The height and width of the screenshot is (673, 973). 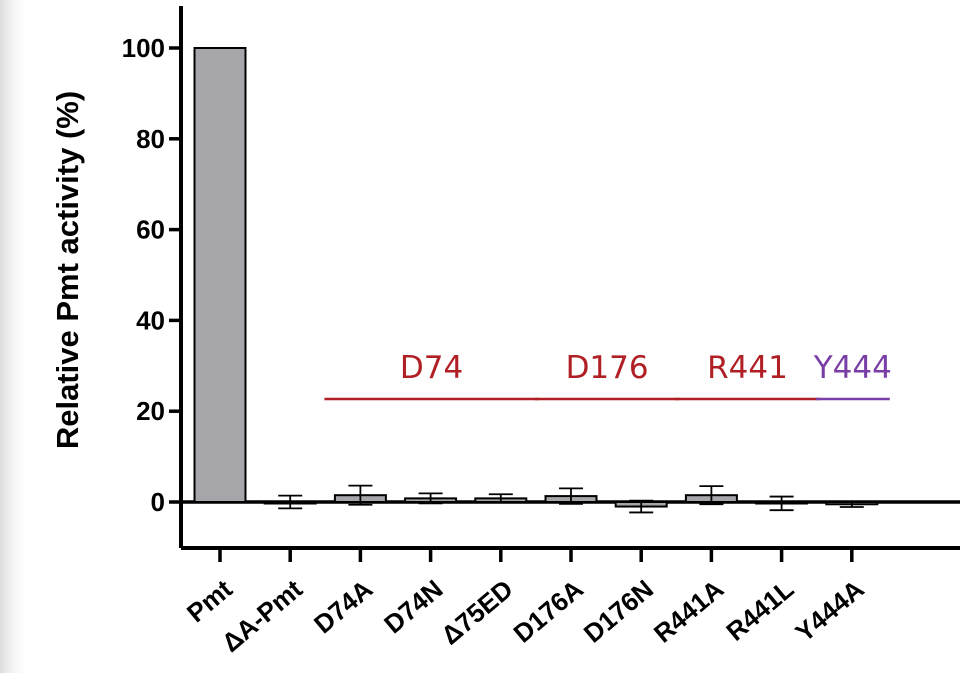 I want to click on left-edge-shading, so click(x=15, y=336).